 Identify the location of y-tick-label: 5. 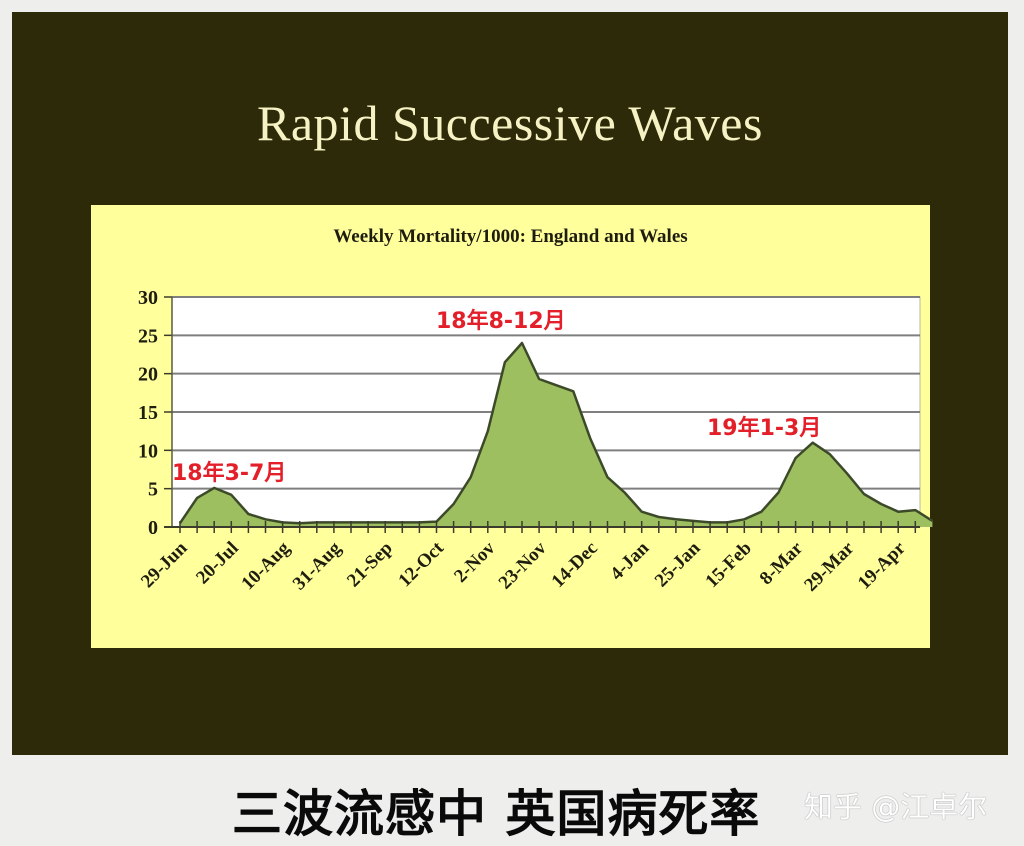
(153, 490).